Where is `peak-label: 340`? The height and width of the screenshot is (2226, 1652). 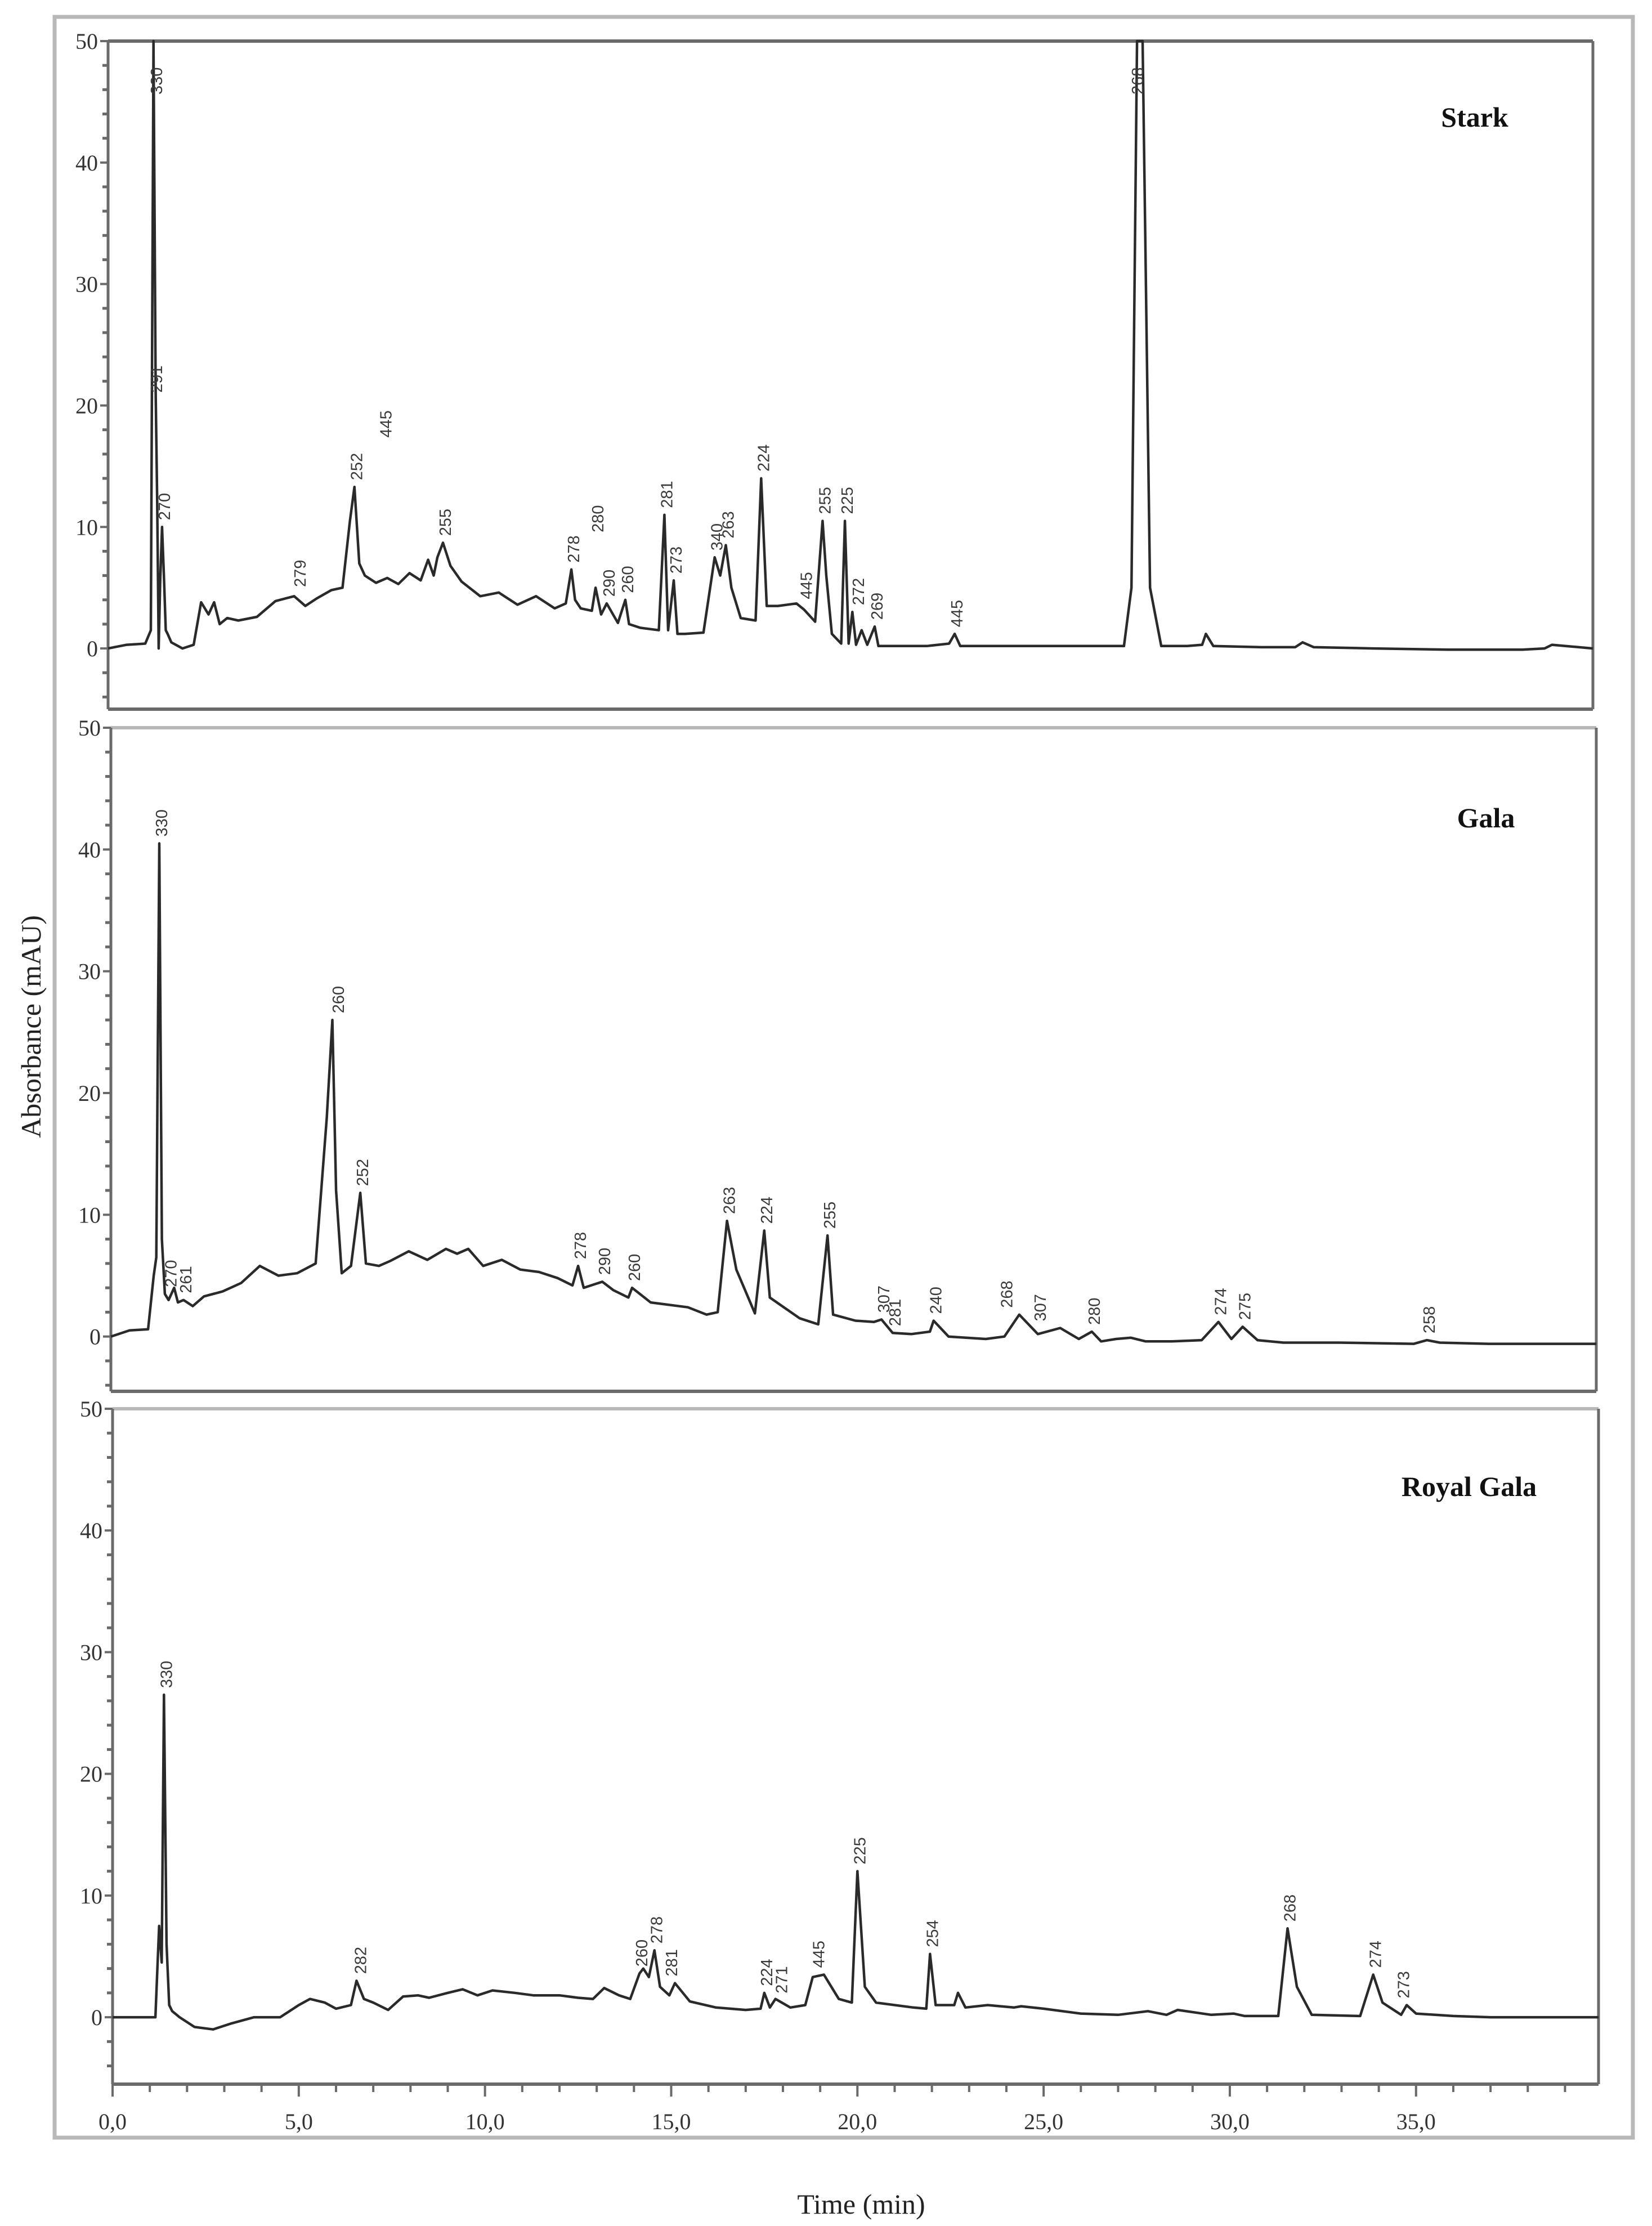 peak-label: 340 is located at coordinates (718, 536).